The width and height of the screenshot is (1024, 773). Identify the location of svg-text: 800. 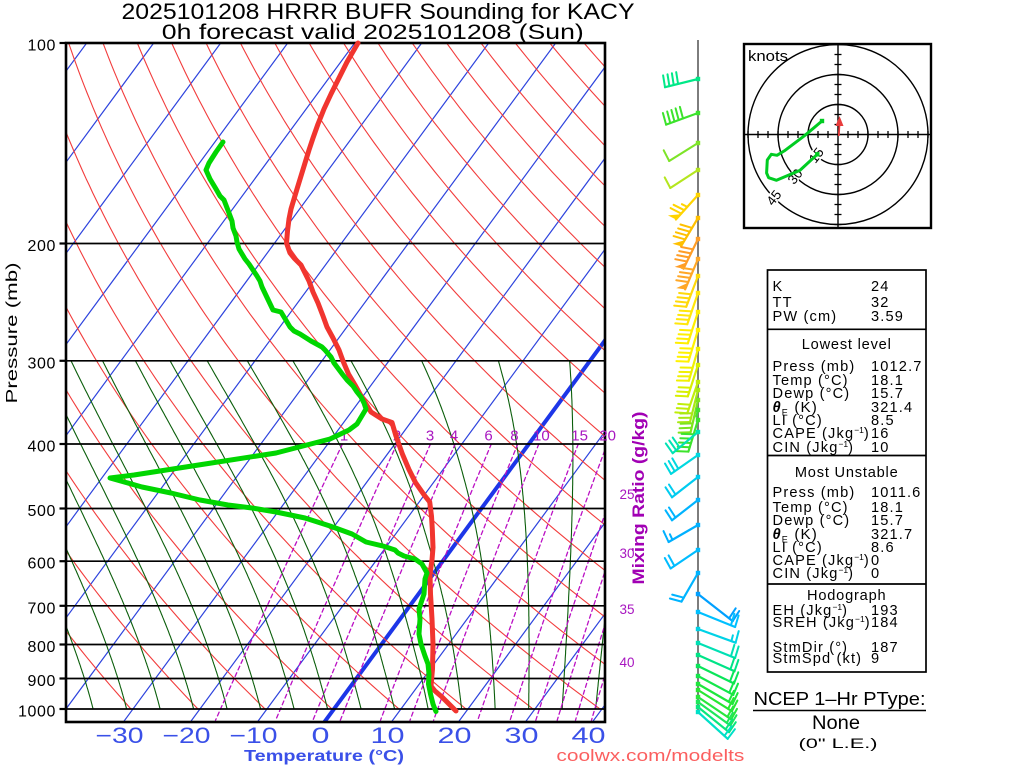
(42, 647).